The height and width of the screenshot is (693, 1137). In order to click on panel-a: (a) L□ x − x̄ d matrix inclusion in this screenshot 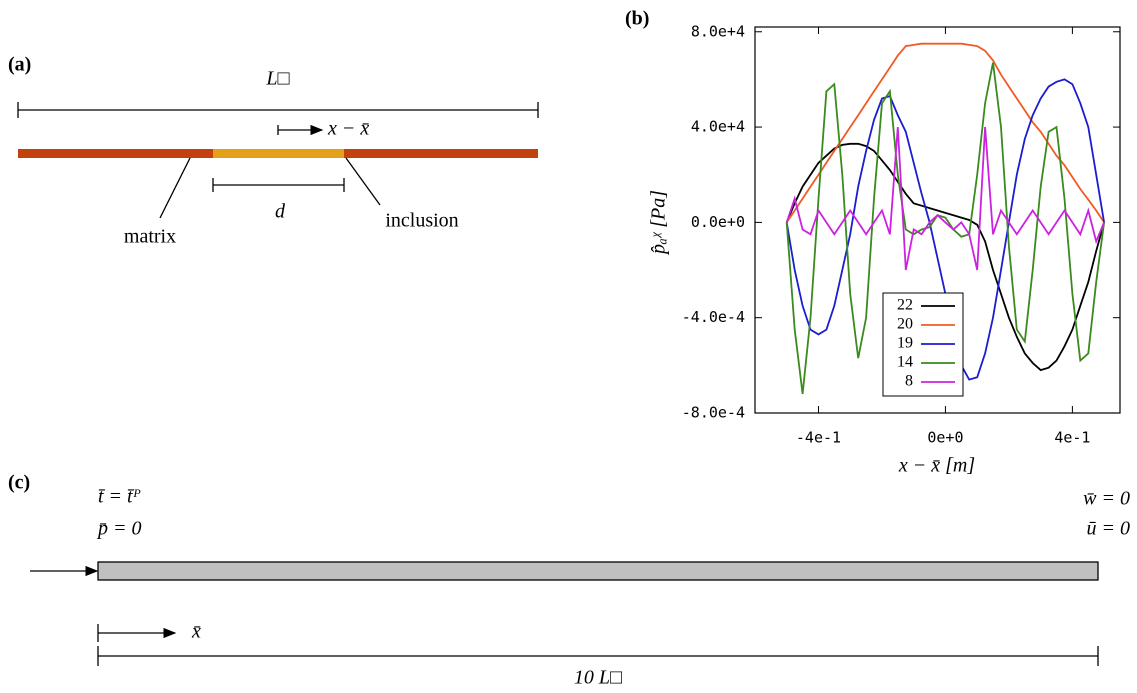, I will do `click(273, 151)`.